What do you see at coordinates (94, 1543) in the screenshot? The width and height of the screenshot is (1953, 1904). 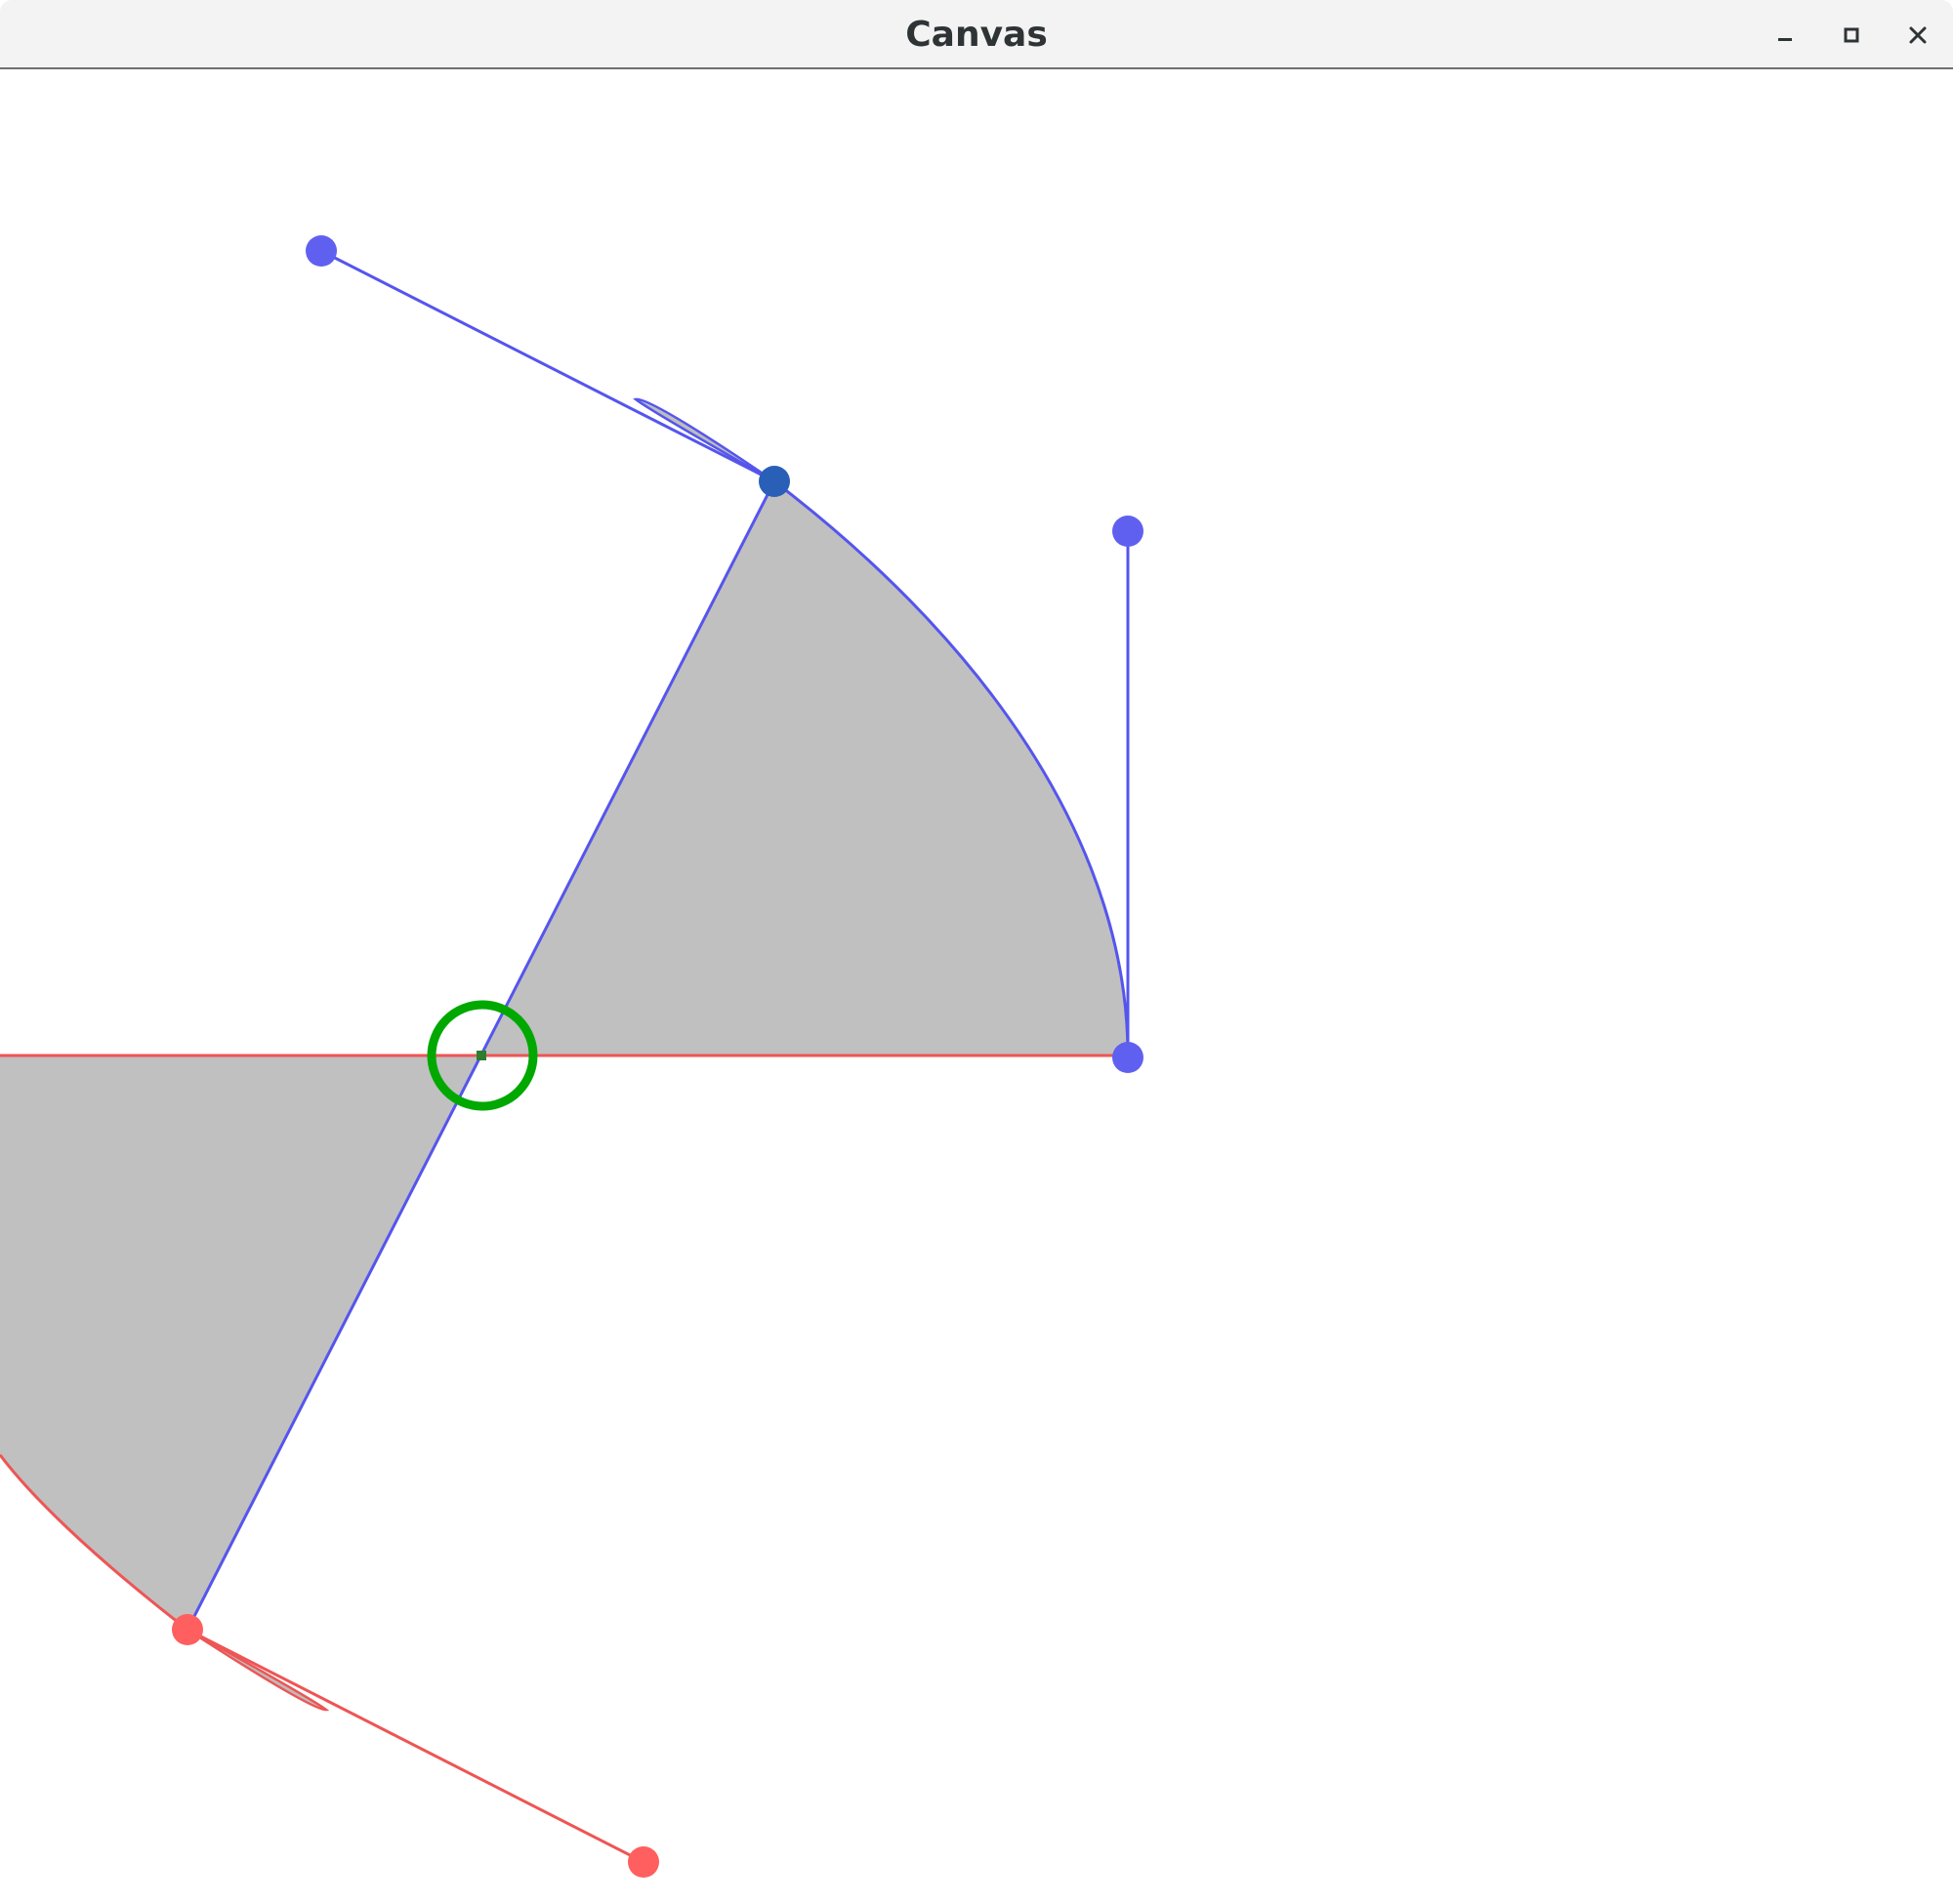 I see `red-arc` at bounding box center [94, 1543].